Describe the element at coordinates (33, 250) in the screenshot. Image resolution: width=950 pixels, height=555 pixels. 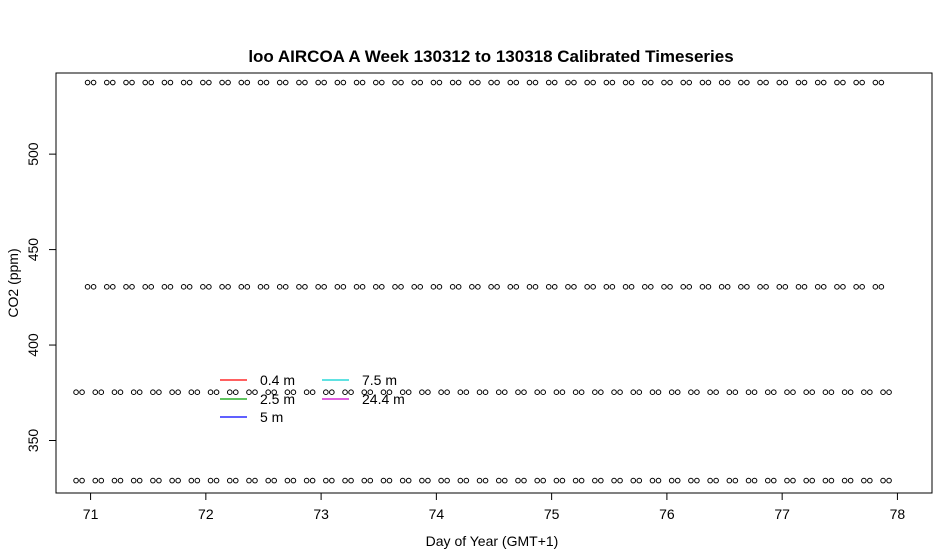
I see `y-tick-label: 450` at that location.